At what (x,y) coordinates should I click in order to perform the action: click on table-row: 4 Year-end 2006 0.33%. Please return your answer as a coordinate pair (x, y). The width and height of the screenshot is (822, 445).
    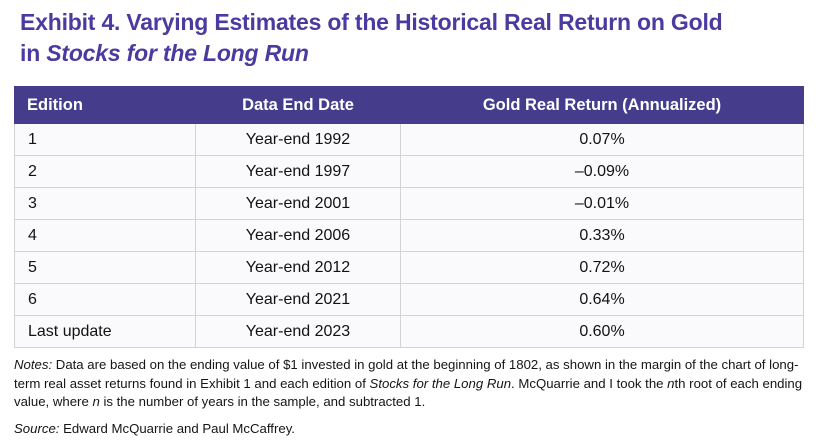
    Looking at the image, I should click on (409, 235).